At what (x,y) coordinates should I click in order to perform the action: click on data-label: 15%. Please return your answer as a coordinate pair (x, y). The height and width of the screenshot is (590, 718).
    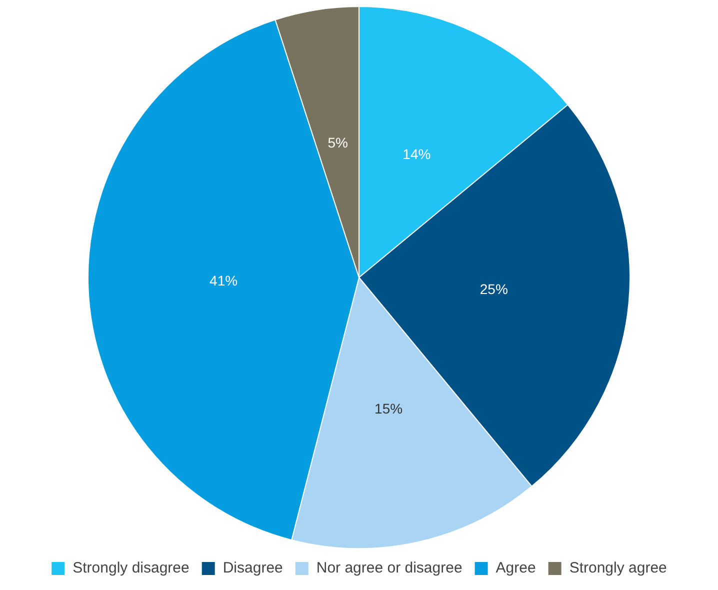
    Looking at the image, I should click on (388, 408).